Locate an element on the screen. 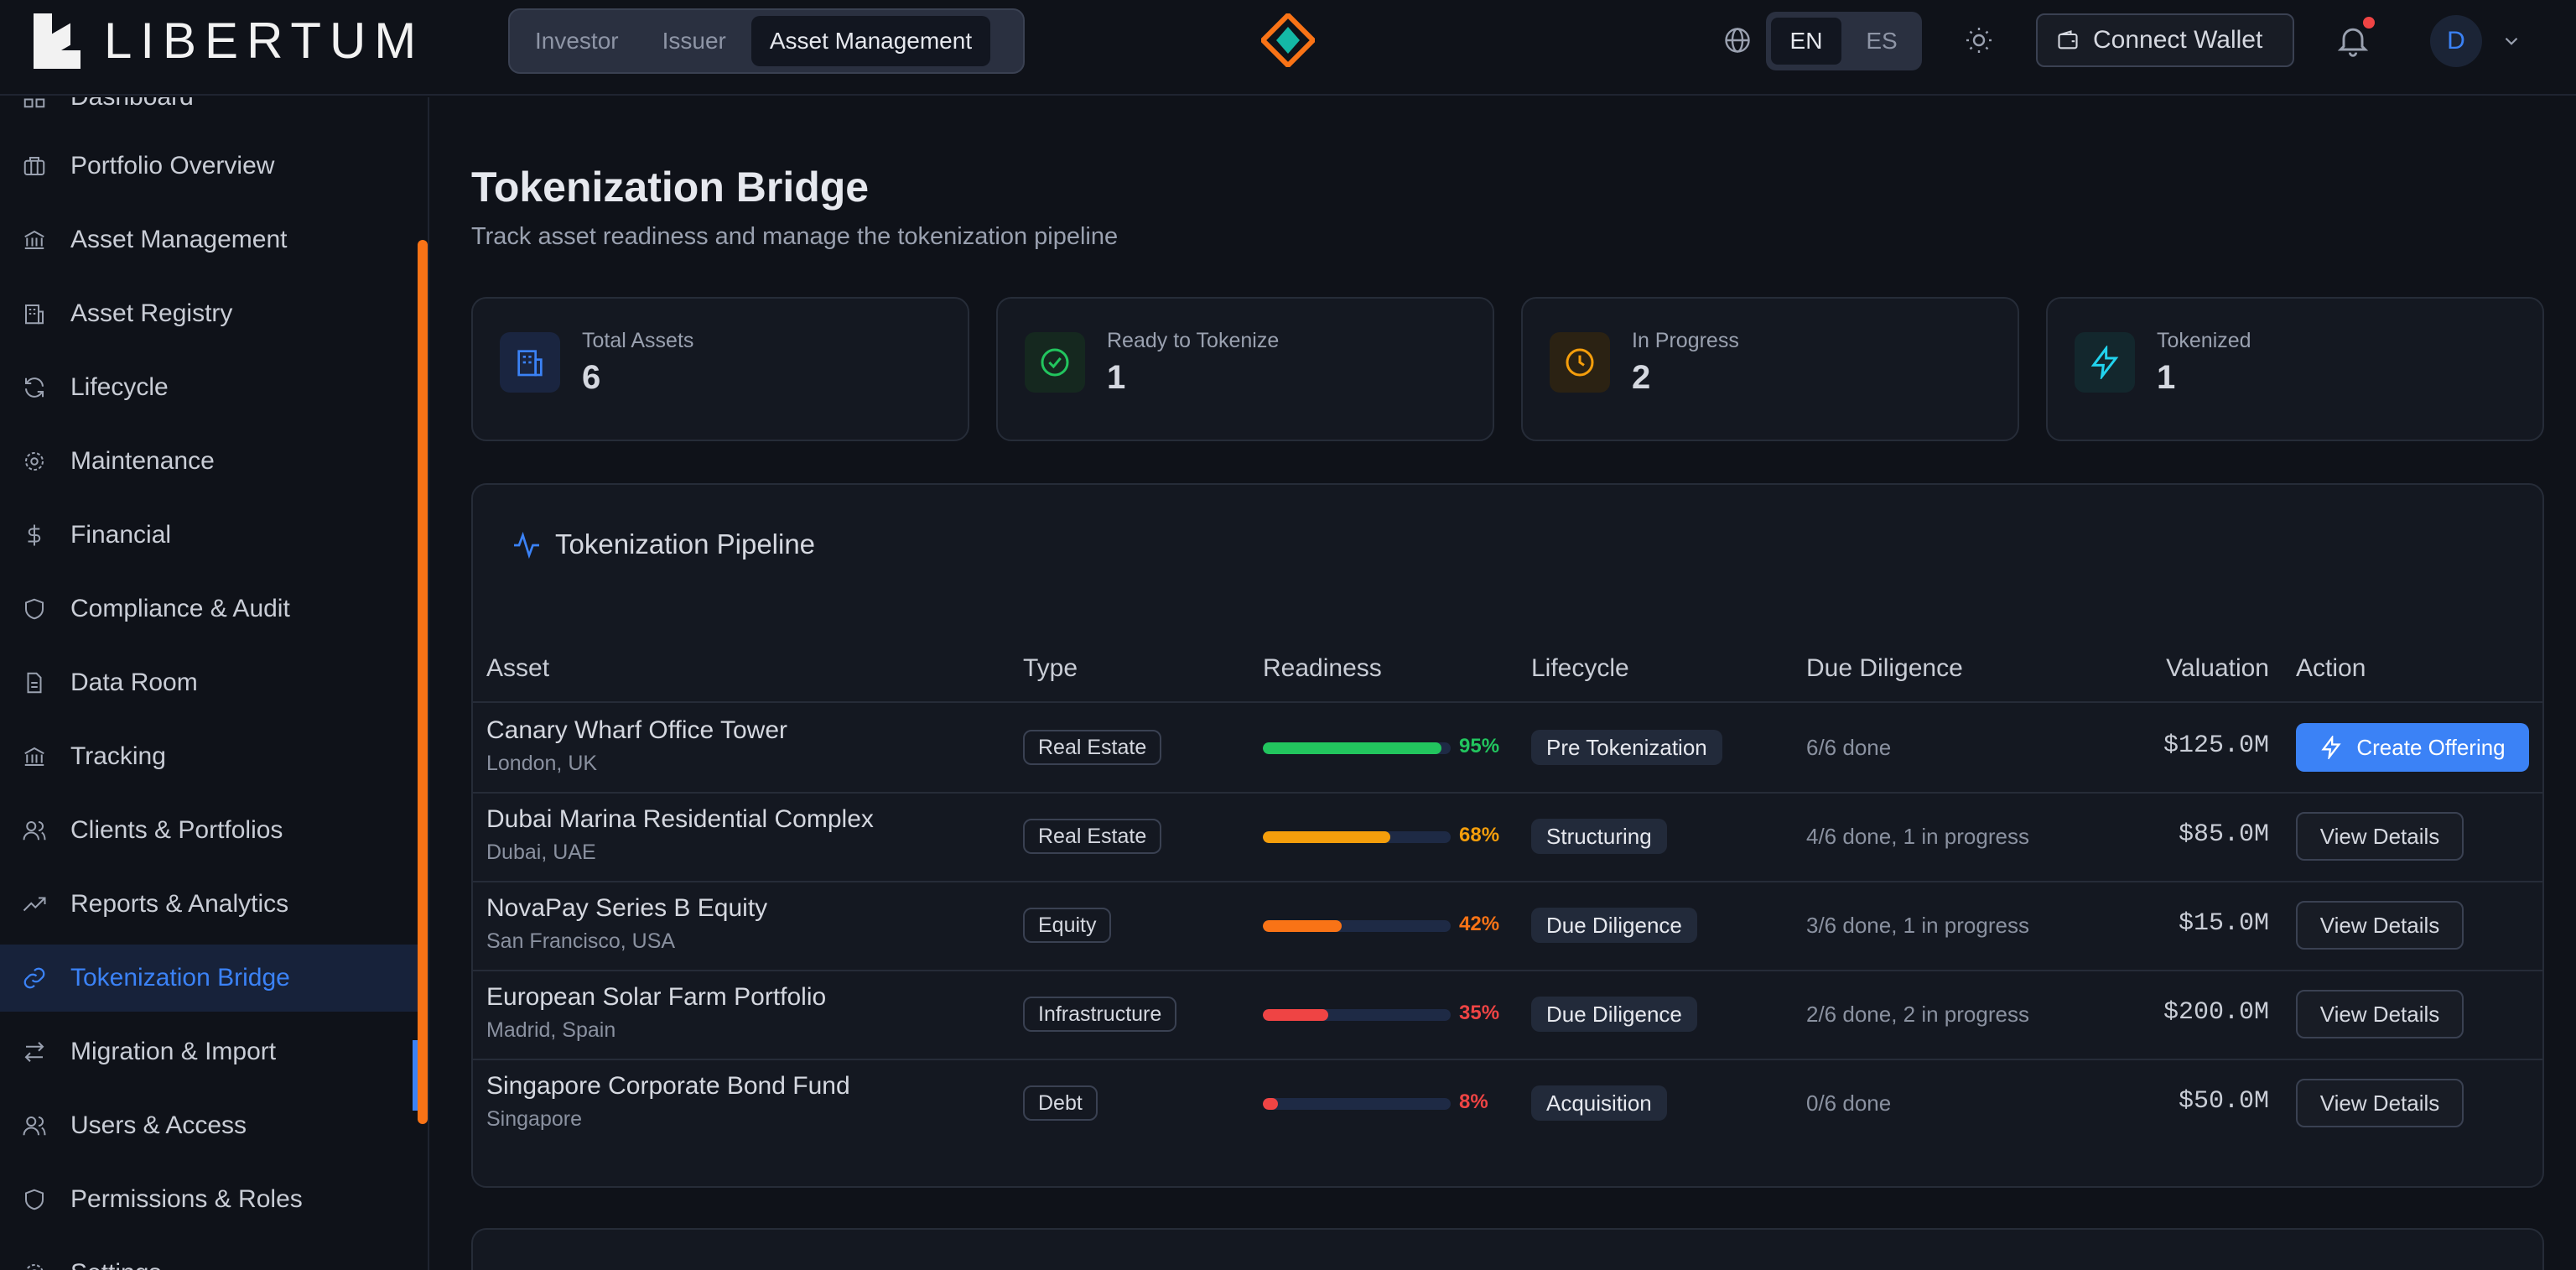  sidebar-item-label: Tracking is located at coordinates (118, 756).